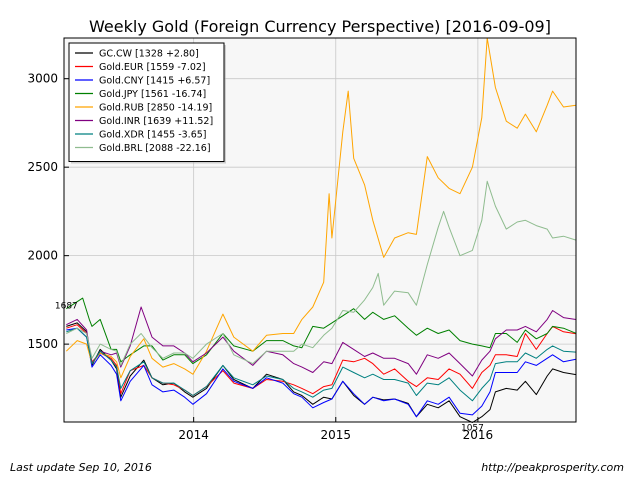 This screenshot has width=640, height=484. I want to click on y-tick-label: 1500, so click(42, 344).